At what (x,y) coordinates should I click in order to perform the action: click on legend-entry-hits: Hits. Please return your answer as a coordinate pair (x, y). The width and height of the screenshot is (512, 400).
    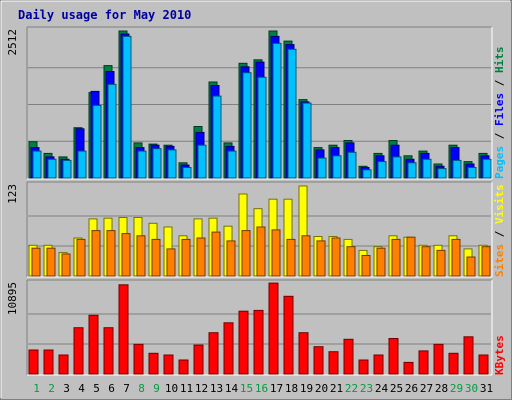
    Looking at the image, I should click on (499, 60).